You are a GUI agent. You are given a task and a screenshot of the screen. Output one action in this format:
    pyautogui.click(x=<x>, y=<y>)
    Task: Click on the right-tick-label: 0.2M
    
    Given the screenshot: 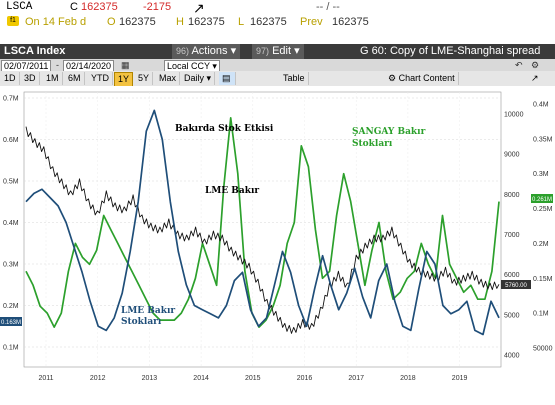 What is the action you would take?
    pyautogui.click(x=541, y=244)
    